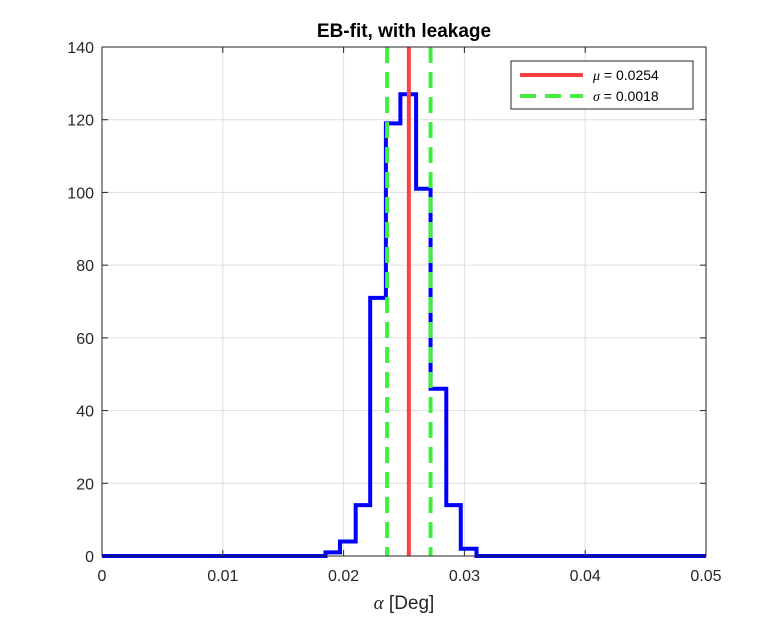  What do you see at coordinates (404, 31) in the screenshot?
I see `chart-title: EB-fit, with leakage` at bounding box center [404, 31].